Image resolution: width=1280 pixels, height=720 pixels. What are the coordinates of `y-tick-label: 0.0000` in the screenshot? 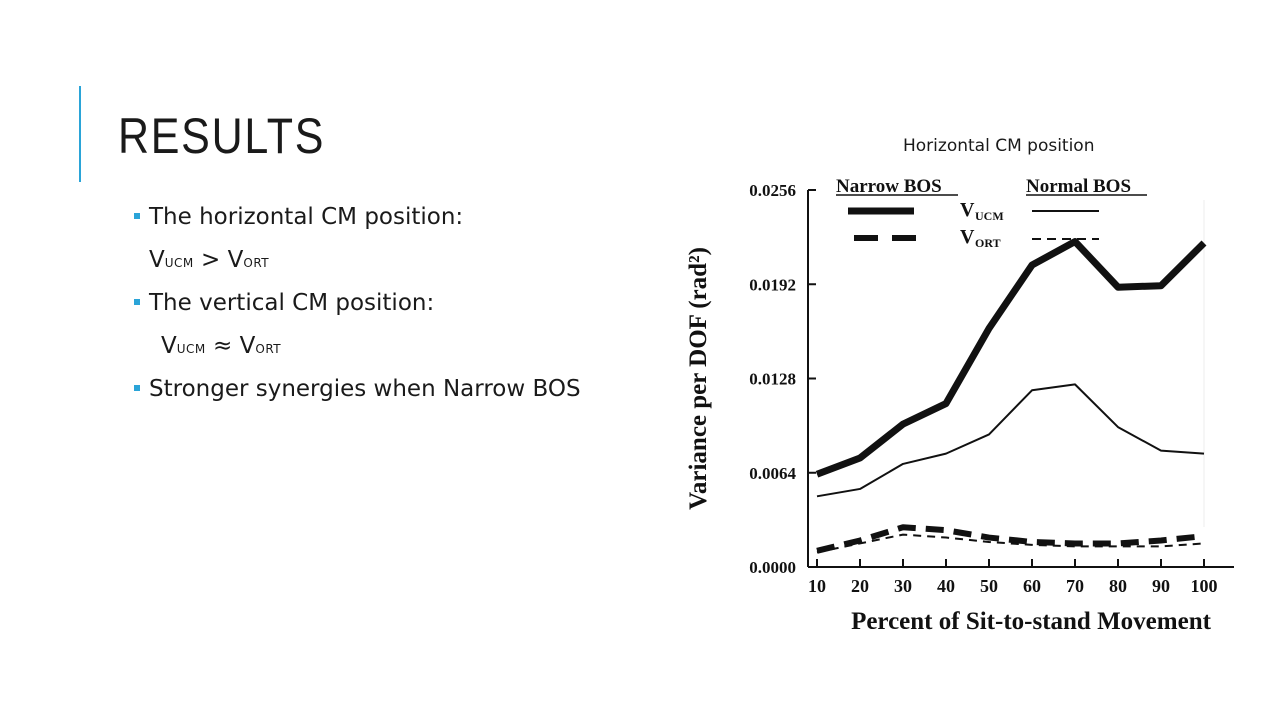 It's located at (772, 567).